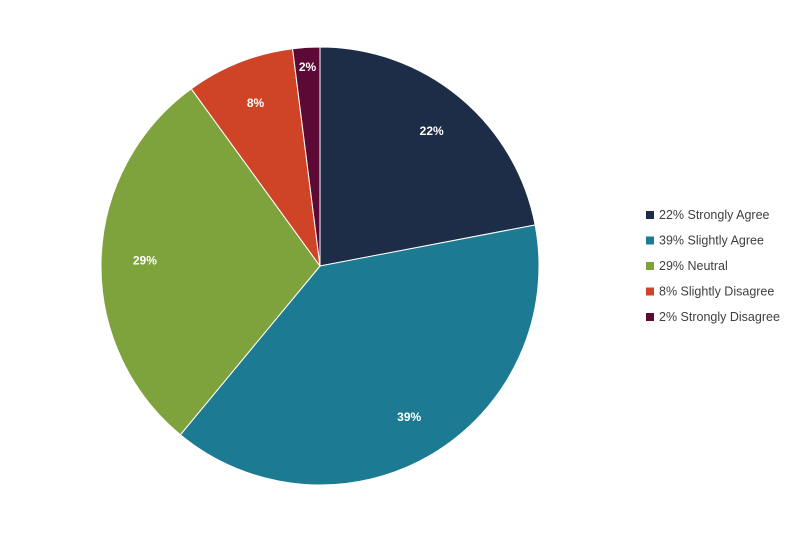 Image resolution: width=800 pixels, height=534 pixels. Describe the element at coordinates (711, 241) in the screenshot. I see `legend-label: 39% Slightly Agree` at that location.